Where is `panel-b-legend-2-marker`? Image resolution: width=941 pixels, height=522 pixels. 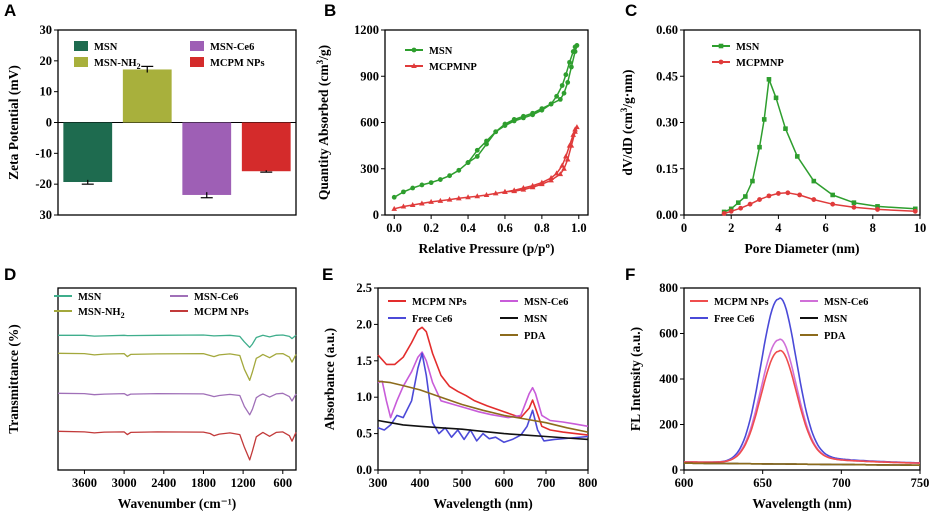 panel-b-legend-2-marker is located at coordinates (414, 65).